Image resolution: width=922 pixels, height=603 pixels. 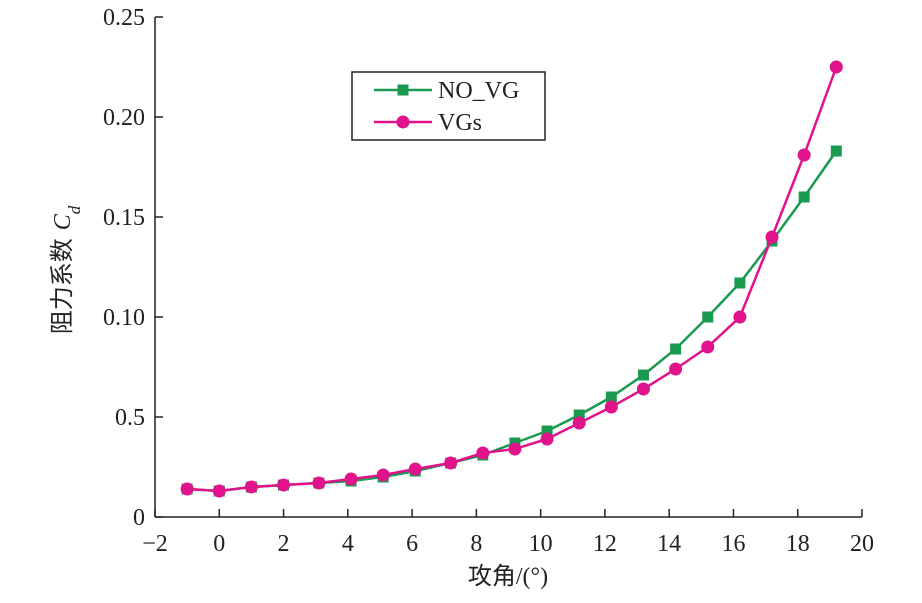 I want to click on legend-label: NO_VG, so click(x=478, y=91).